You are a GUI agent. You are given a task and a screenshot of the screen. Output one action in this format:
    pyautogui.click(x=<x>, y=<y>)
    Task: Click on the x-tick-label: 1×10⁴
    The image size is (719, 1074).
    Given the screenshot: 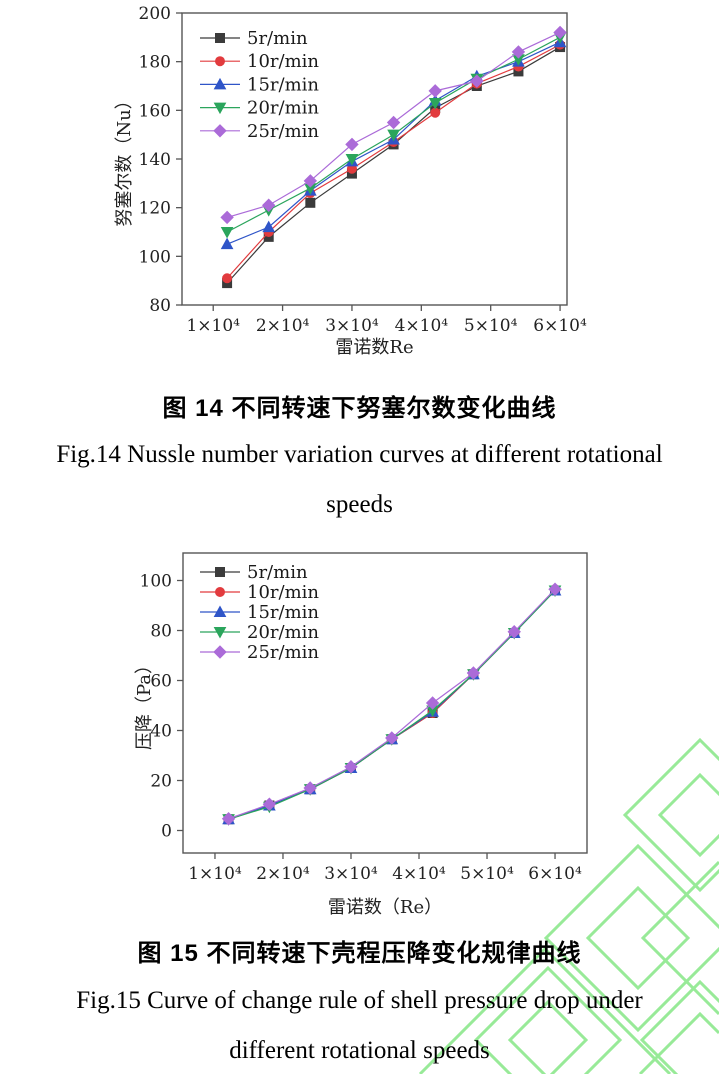 What is the action you would take?
    pyautogui.click(x=213, y=326)
    